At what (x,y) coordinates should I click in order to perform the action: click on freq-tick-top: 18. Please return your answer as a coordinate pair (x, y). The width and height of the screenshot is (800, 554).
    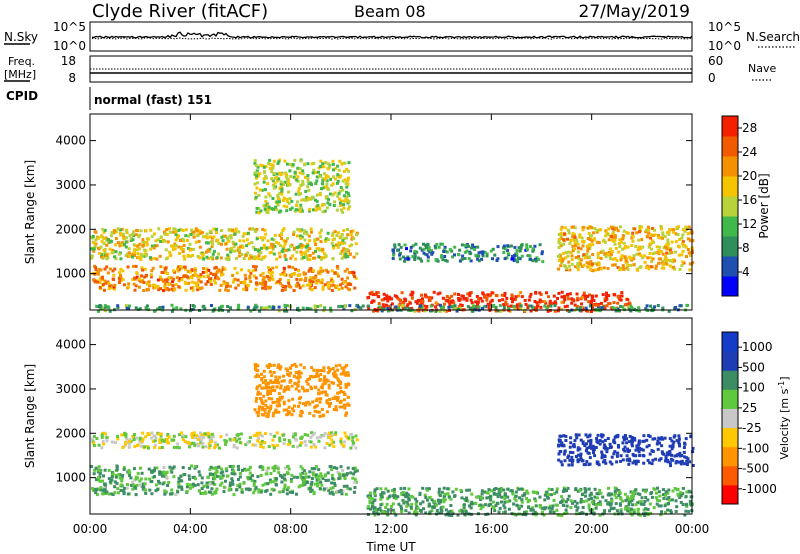
    Looking at the image, I should click on (68, 61).